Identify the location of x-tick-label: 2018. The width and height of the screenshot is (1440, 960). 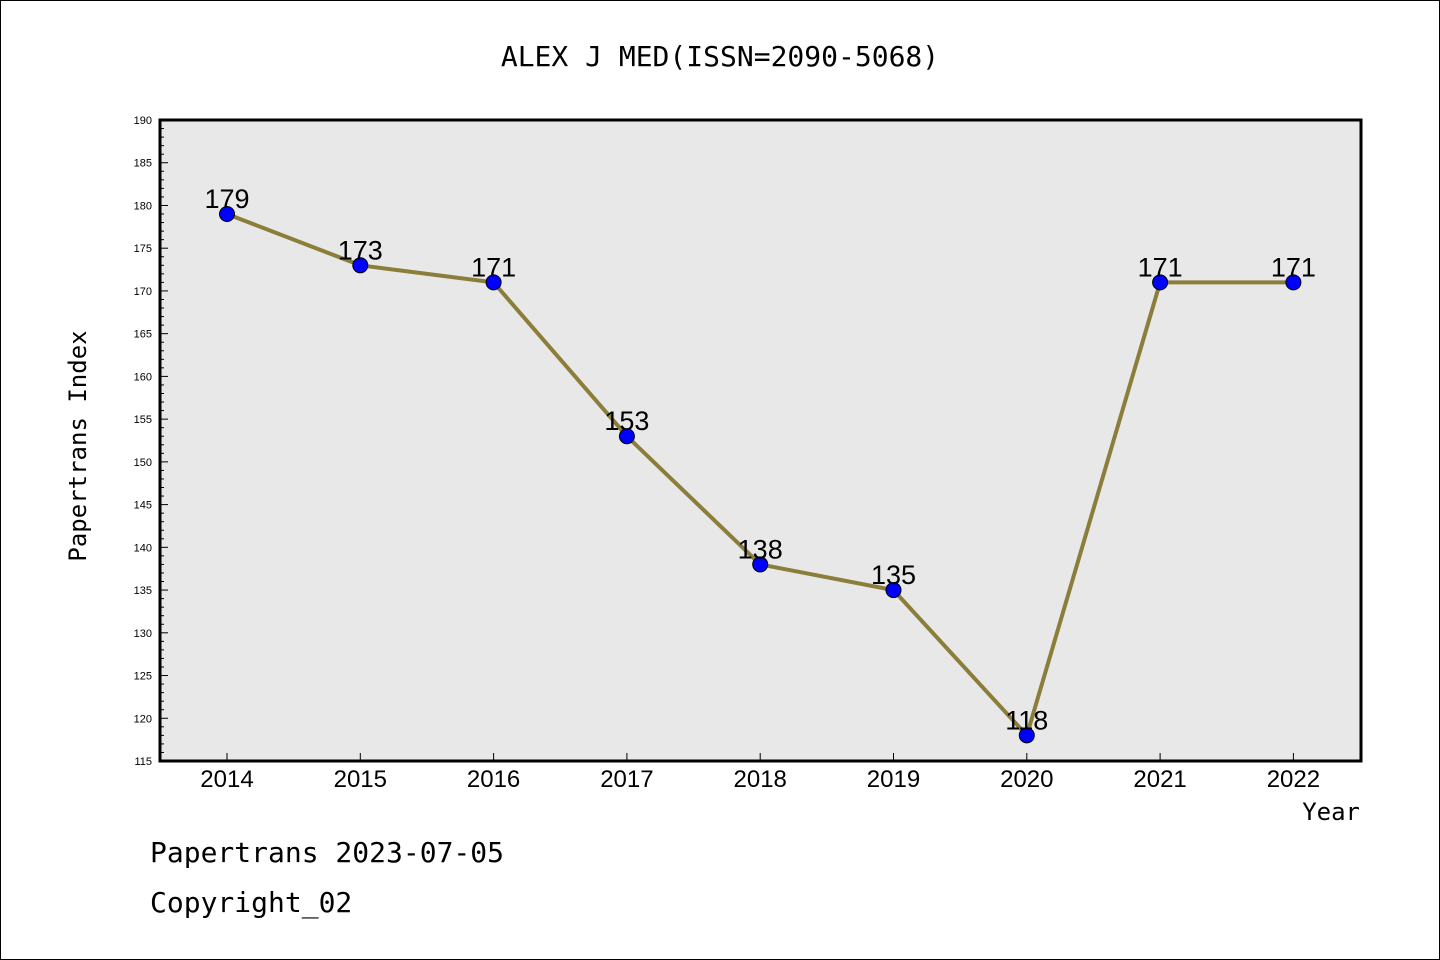
(760, 779).